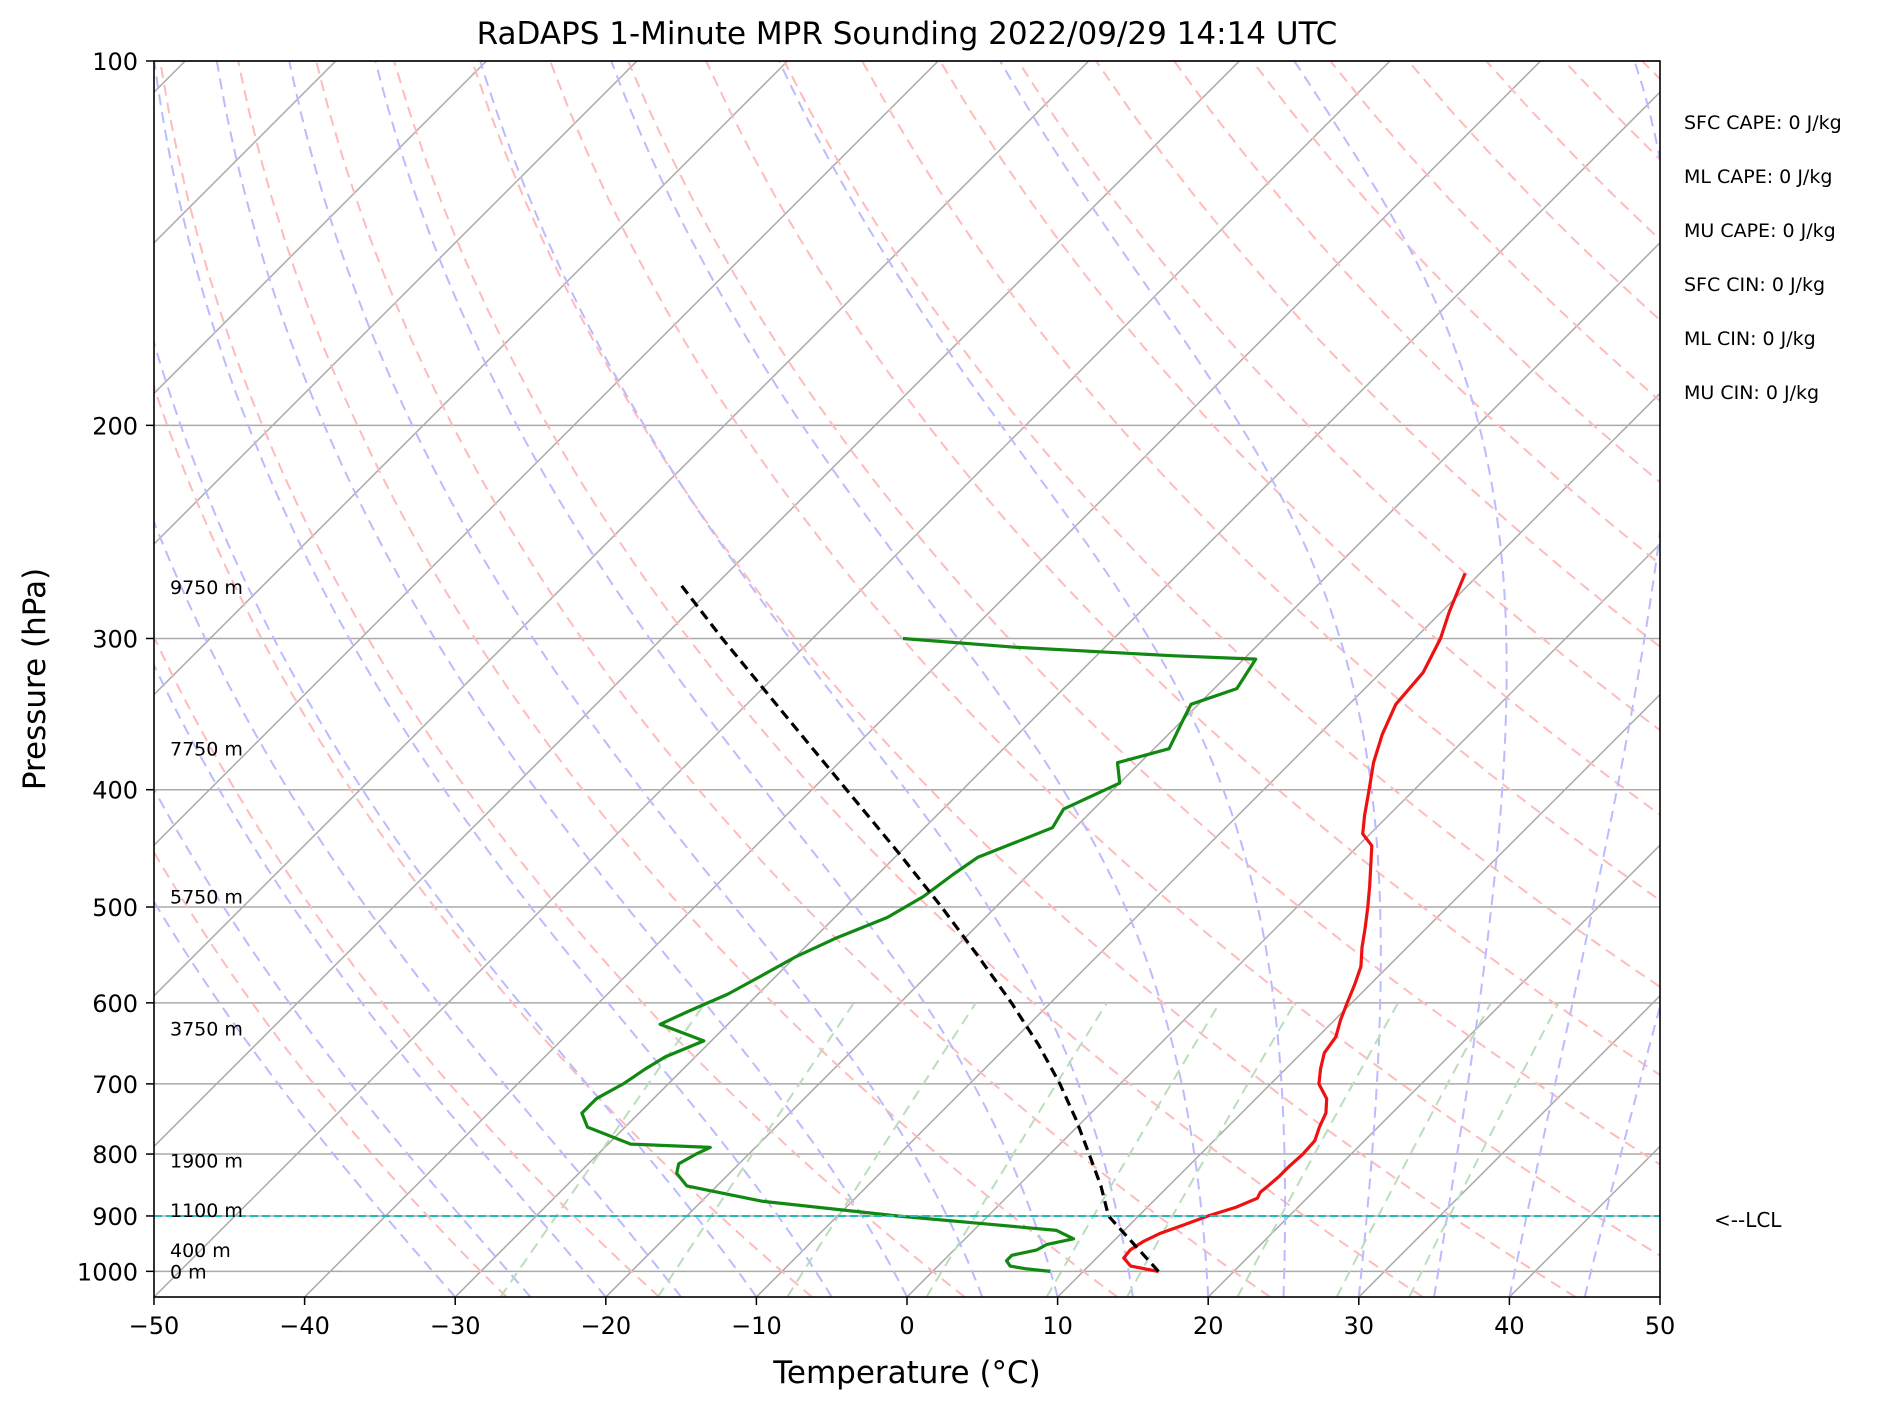 Image resolution: width=1882 pixels, height=1406 pixels. Describe the element at coordinates (115, 426) in the screenshot. I see `y-tick-label: 200` at that location.